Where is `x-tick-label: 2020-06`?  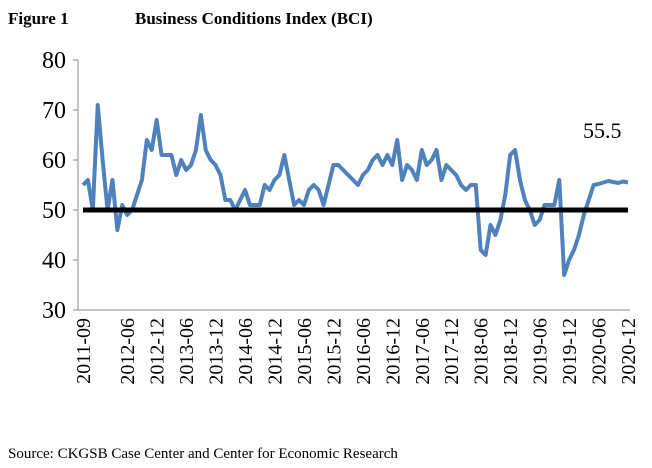
x-tick-label: 2020-06 is located at coordinates (600, 351).